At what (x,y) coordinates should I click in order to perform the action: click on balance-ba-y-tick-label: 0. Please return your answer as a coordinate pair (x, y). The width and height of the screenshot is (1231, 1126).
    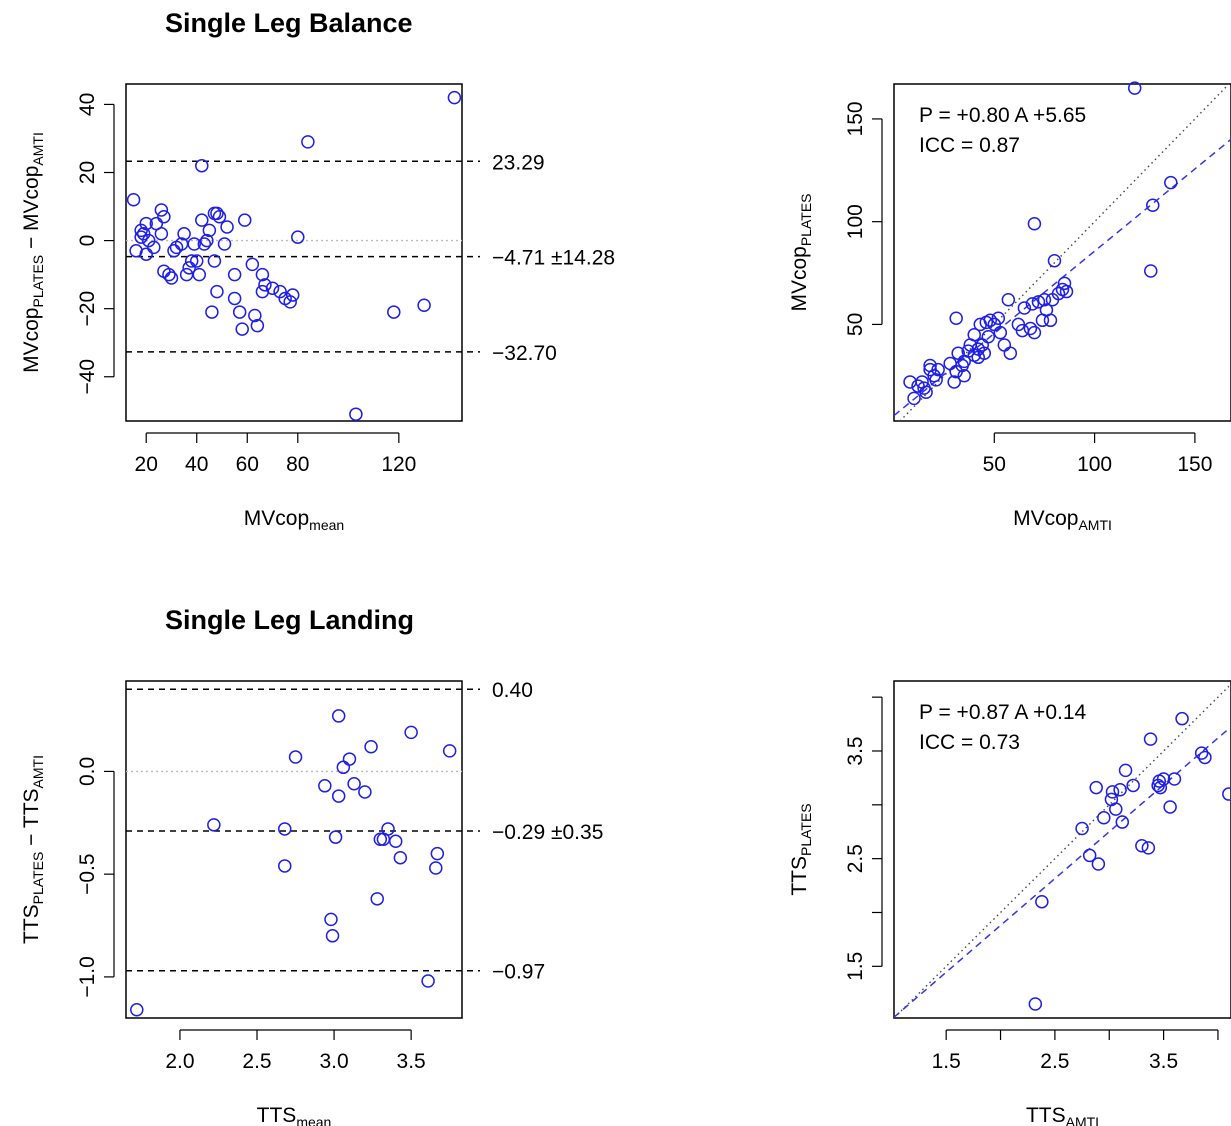
    Looking at the image, I should click on (87, 241).